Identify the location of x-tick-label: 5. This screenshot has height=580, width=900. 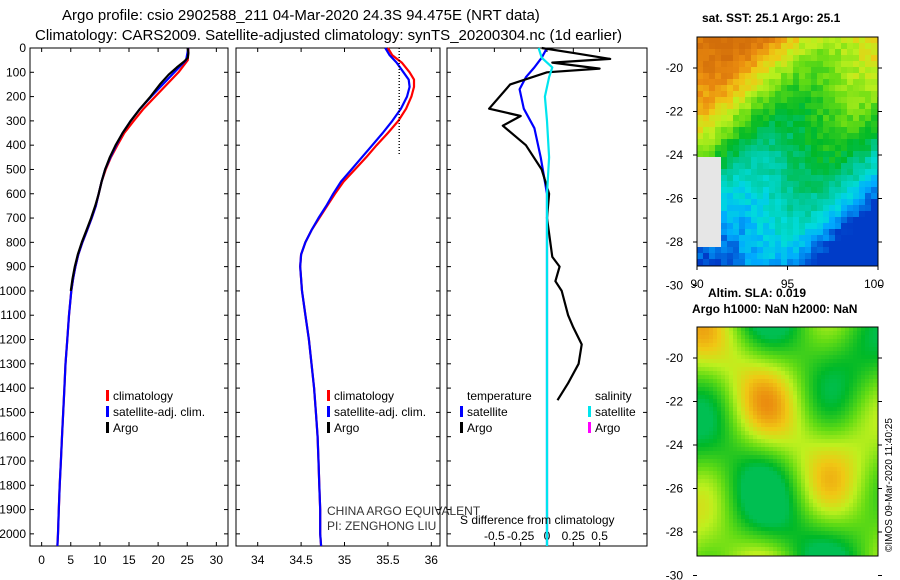
(70, 560).